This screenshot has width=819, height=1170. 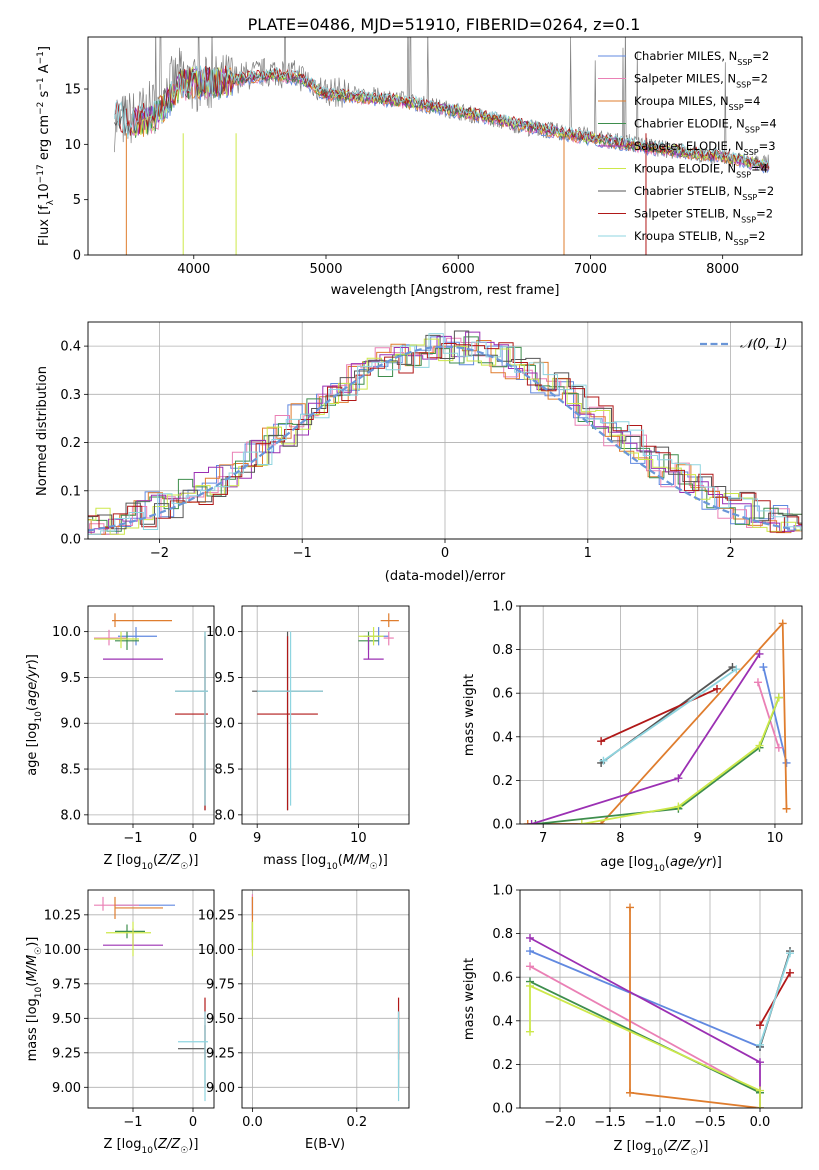 What do you see at coordinates (590, 269) in the screenshot?
I see `x-tick-label: 7000` at bounding box center [590, 269].